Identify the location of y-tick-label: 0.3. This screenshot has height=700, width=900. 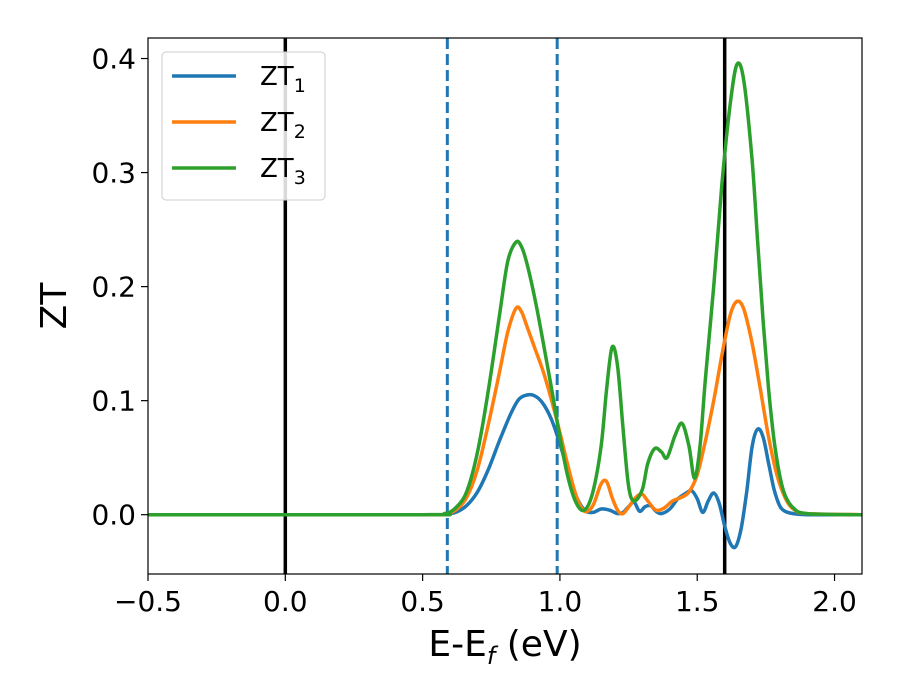
(113, 173).